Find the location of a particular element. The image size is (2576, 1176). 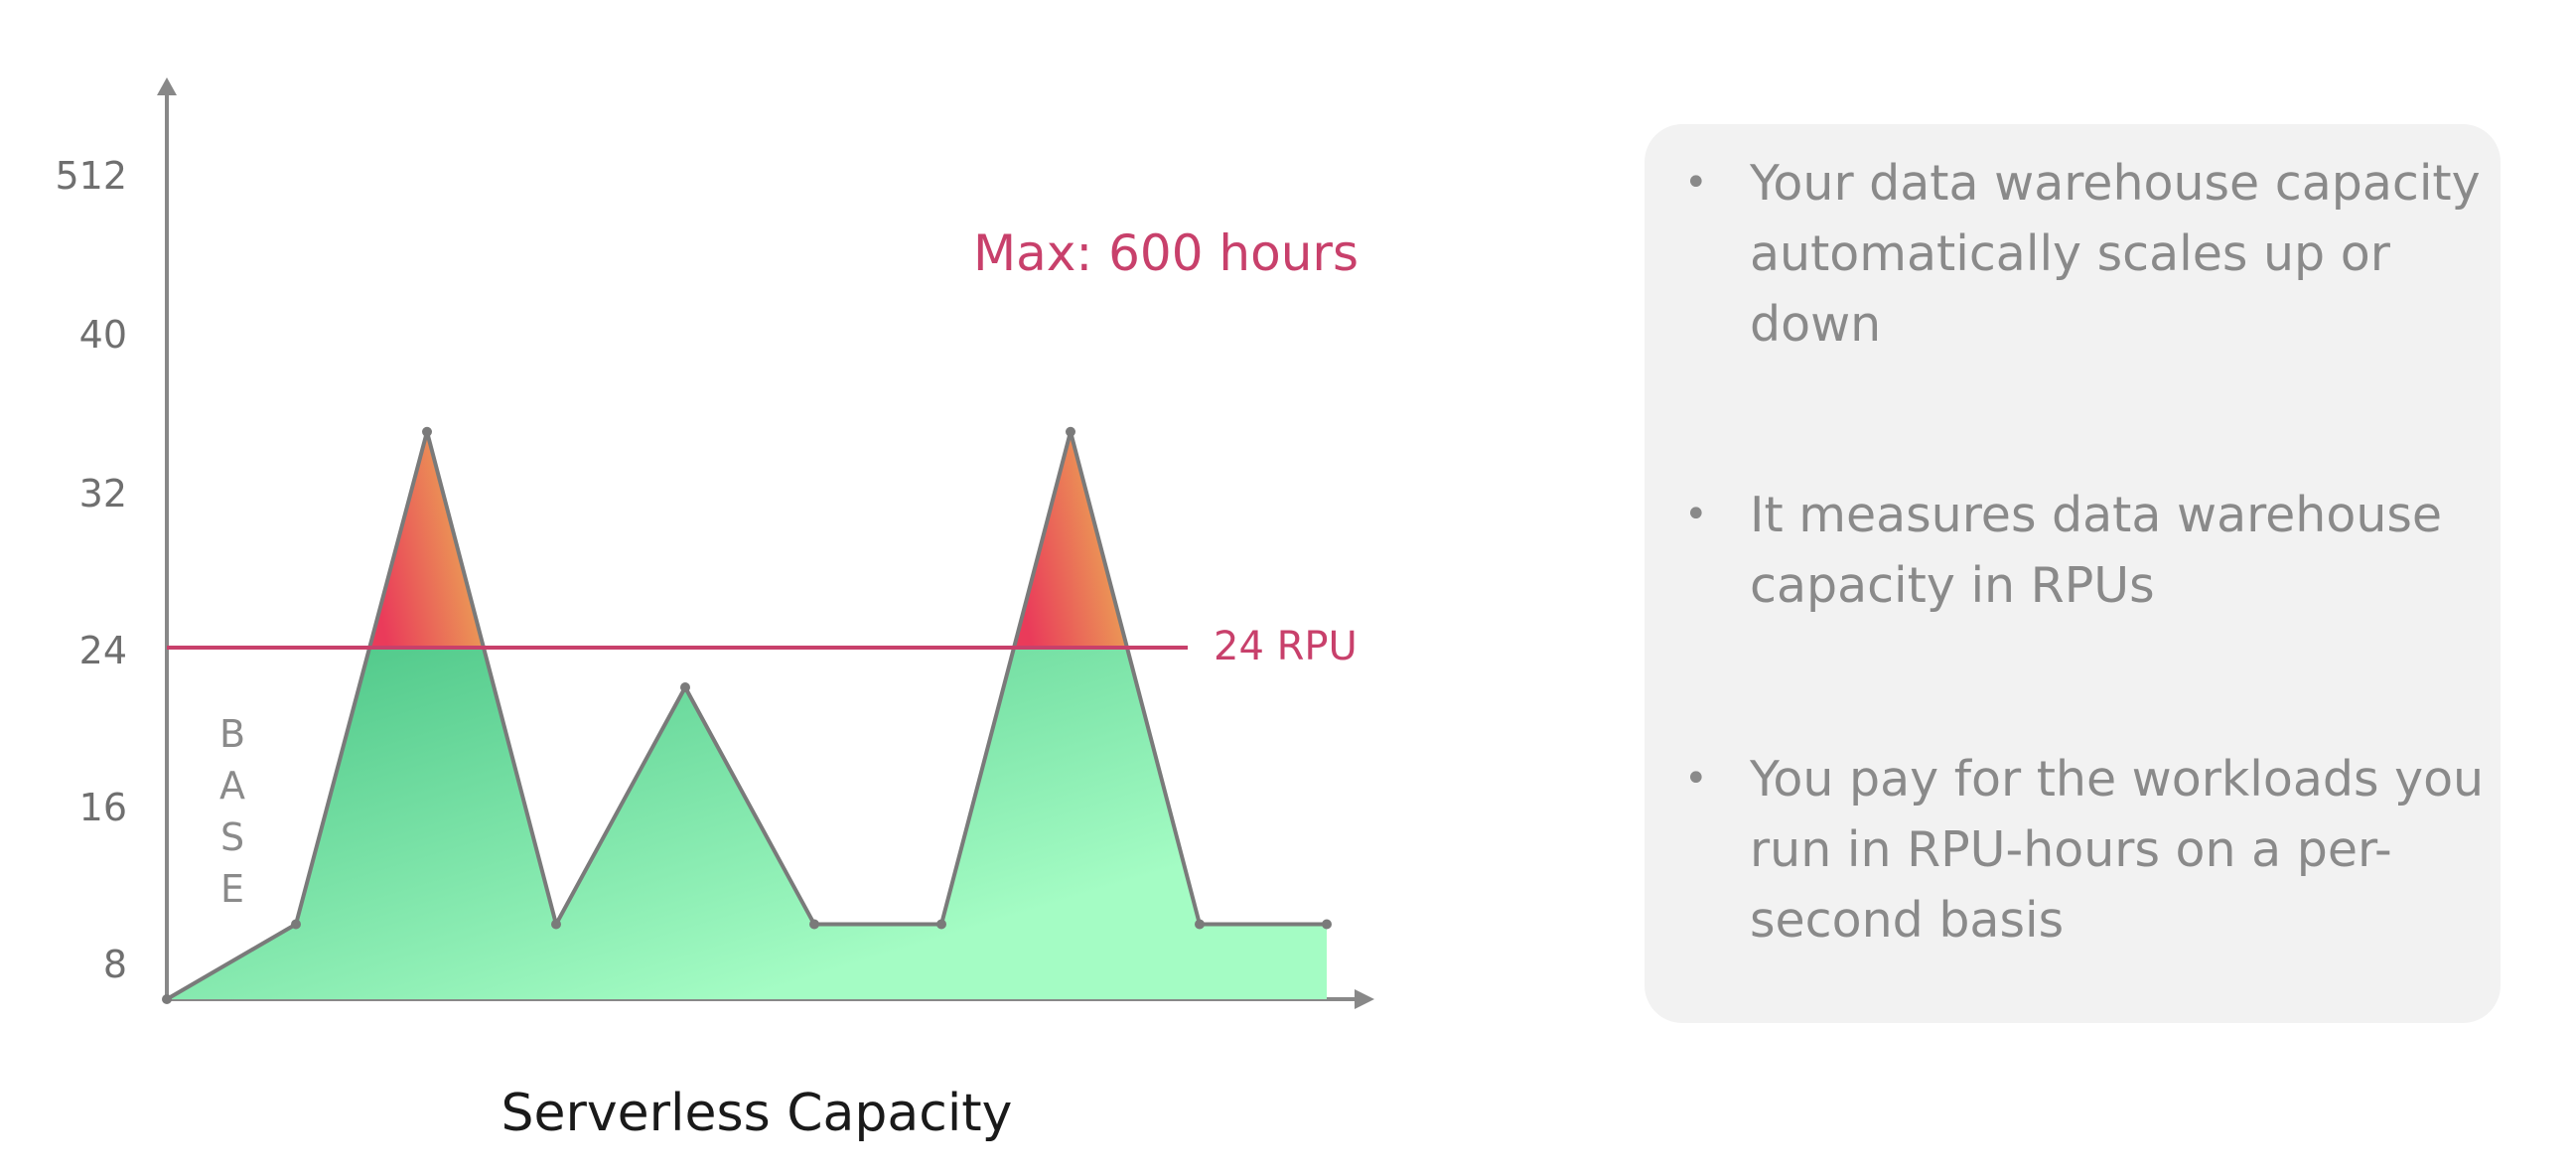

base-letter: S is located at coordinates (232, 837).